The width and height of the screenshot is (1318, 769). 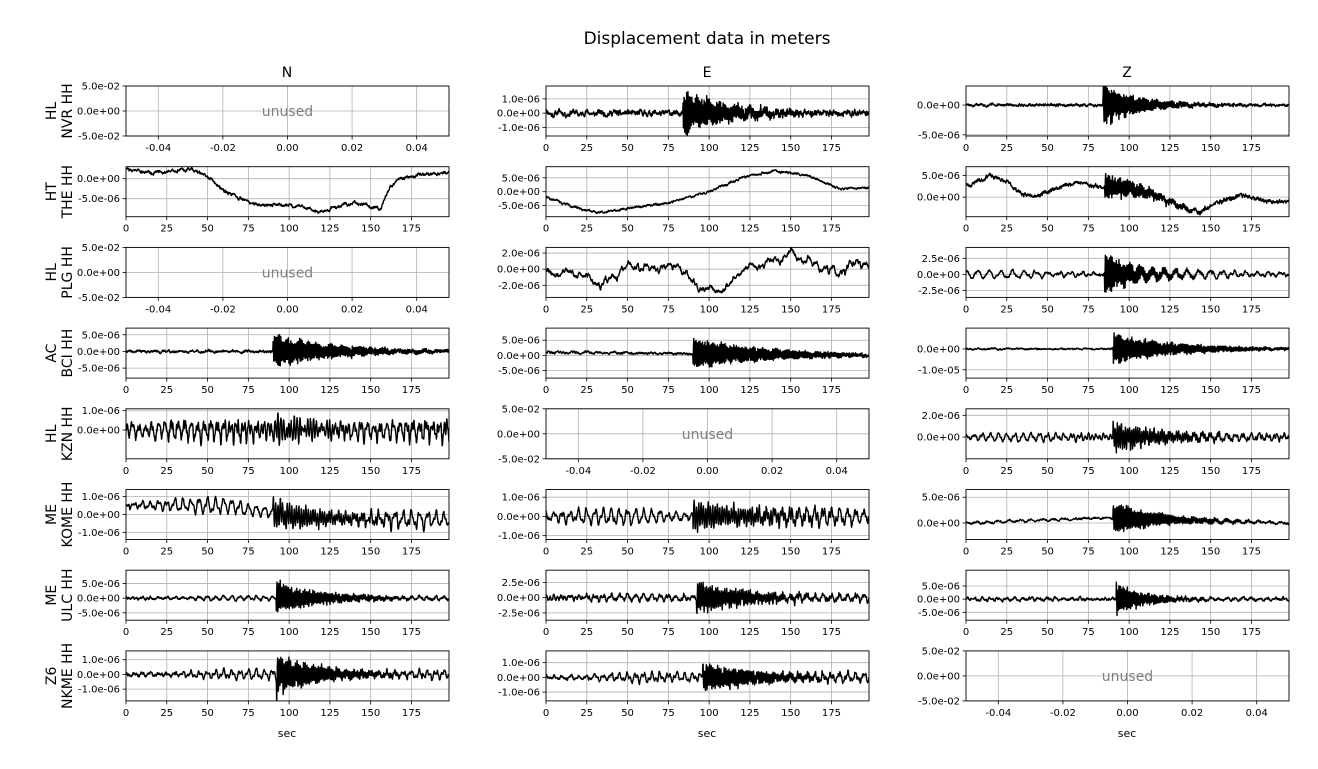 I want to click on x-tick-label: -0.04, so click(x=158, y=148).